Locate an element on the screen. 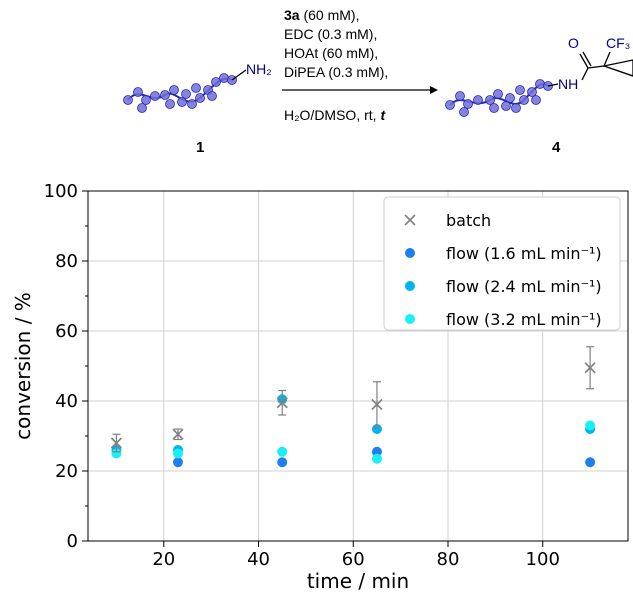  reagent-3: HOAt (60 mM), is located at coordinates (331, 53).